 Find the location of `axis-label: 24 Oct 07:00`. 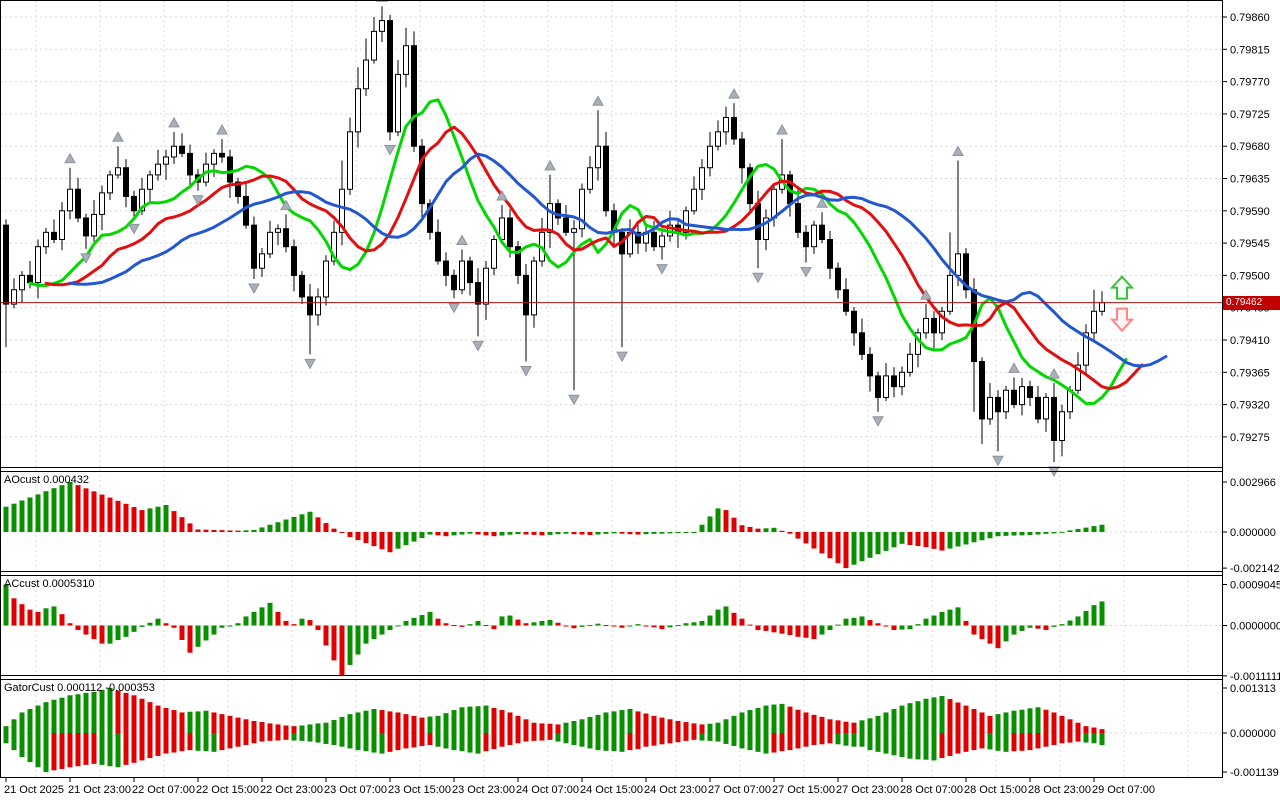

axis-label: 24 Oct 07:00 is located at coordinates (547, 790).